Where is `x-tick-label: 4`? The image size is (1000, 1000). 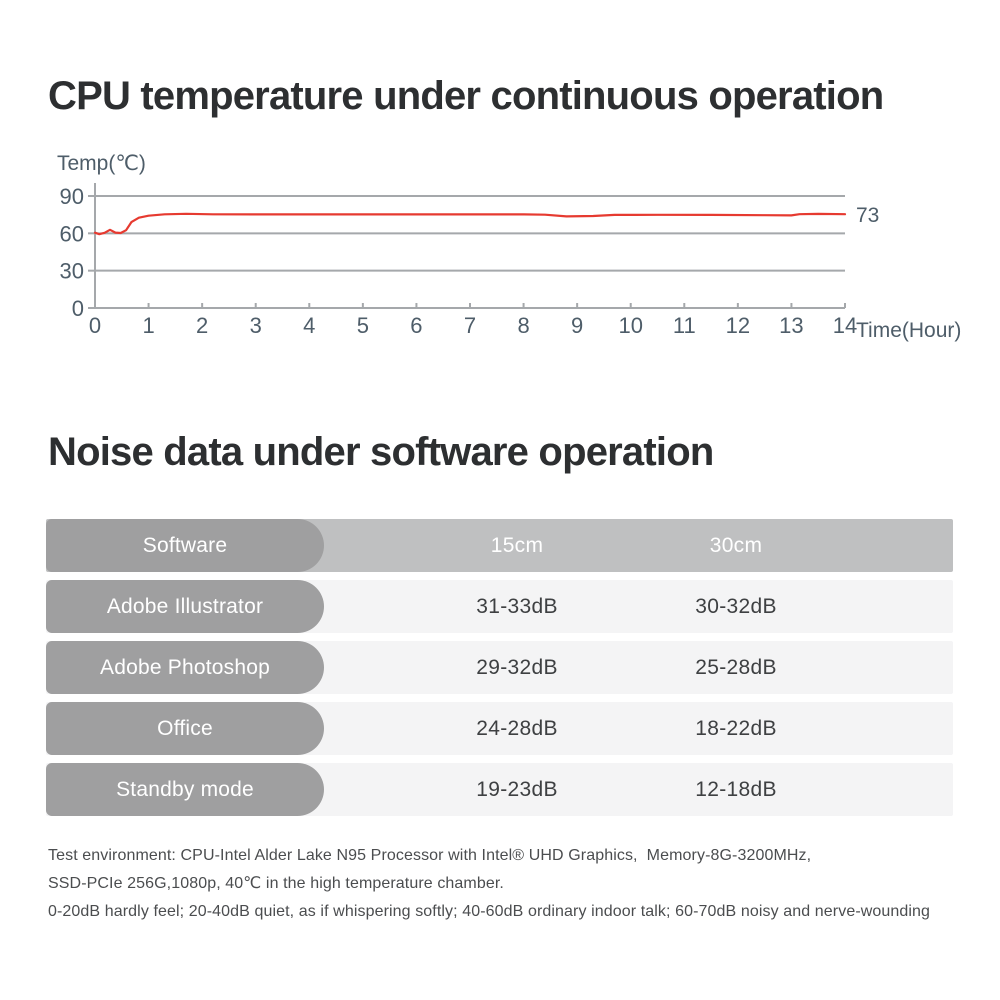 x-tick-label: 4 is located at coordinates (309, 325).